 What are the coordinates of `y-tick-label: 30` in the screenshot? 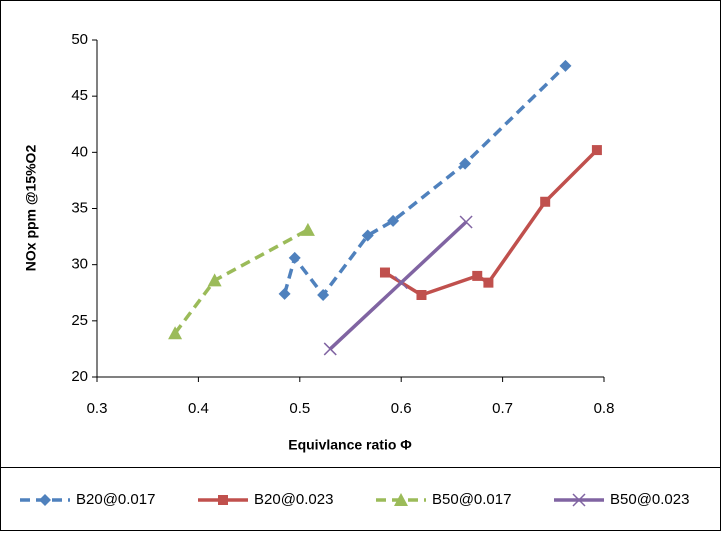 It's located at (79, 264).